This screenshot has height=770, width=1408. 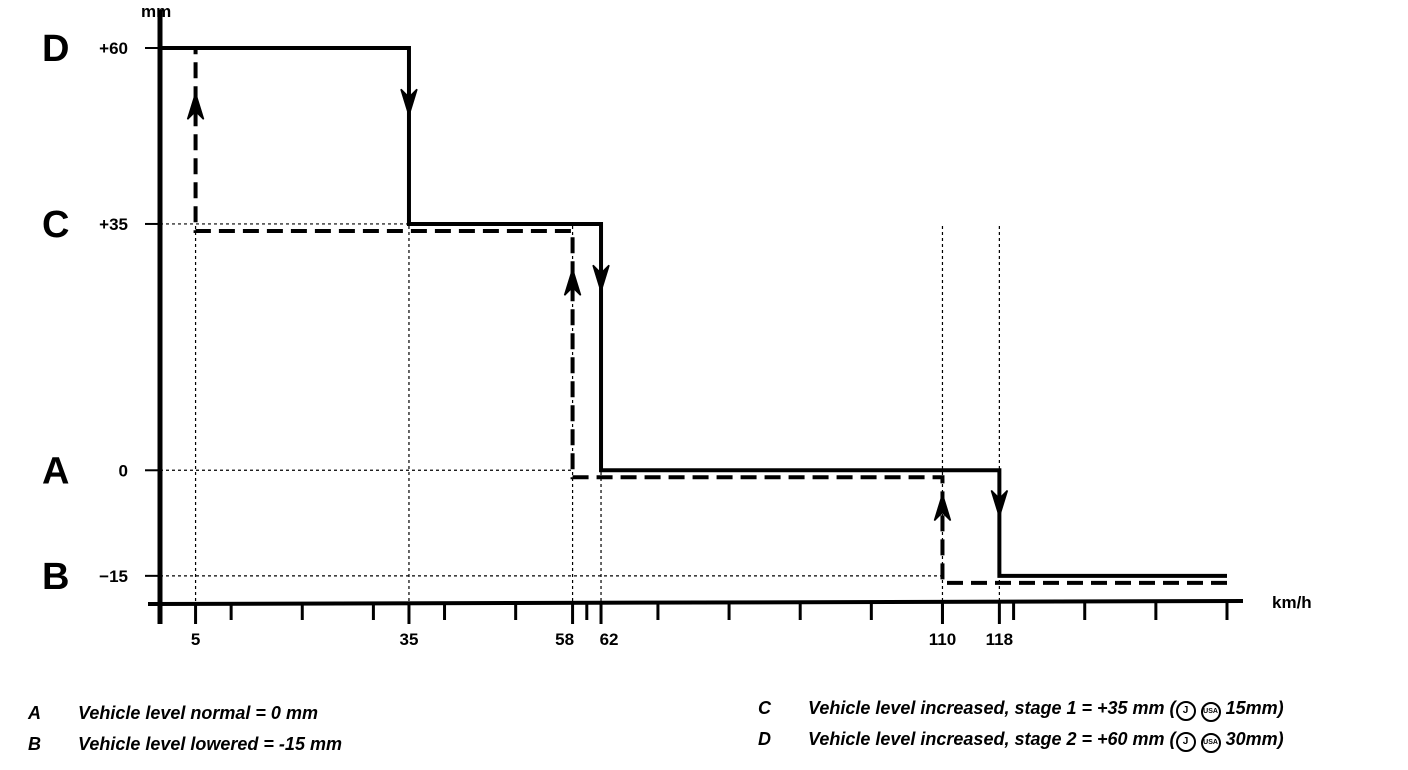 I want to click on y-tick-label: +60, so click(x=113, y=48).